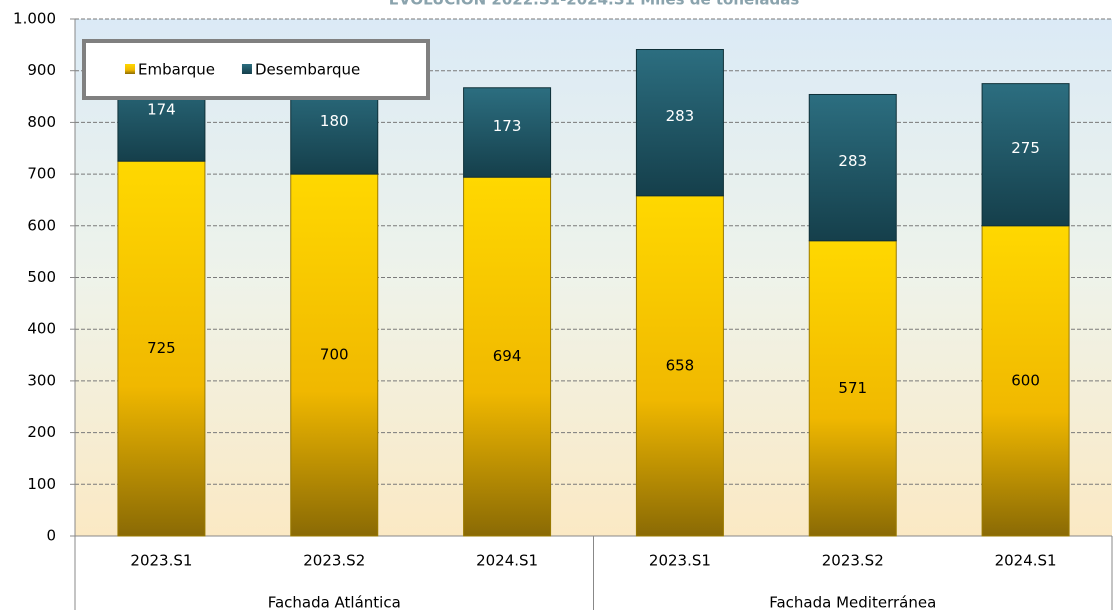  I want to click on data-label: 173, so click(507, 126).